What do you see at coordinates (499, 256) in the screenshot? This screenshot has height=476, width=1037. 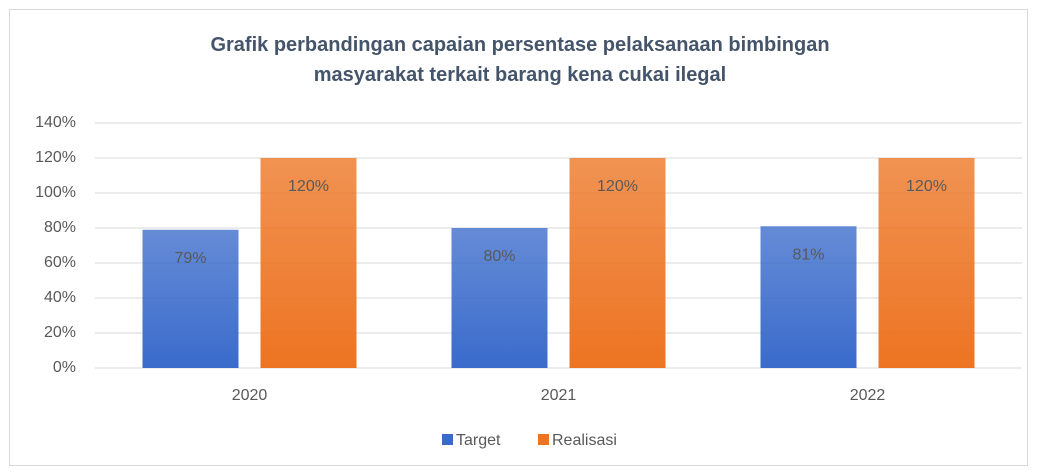 I see `data-label: 80%` at bounding box center [499, 256].